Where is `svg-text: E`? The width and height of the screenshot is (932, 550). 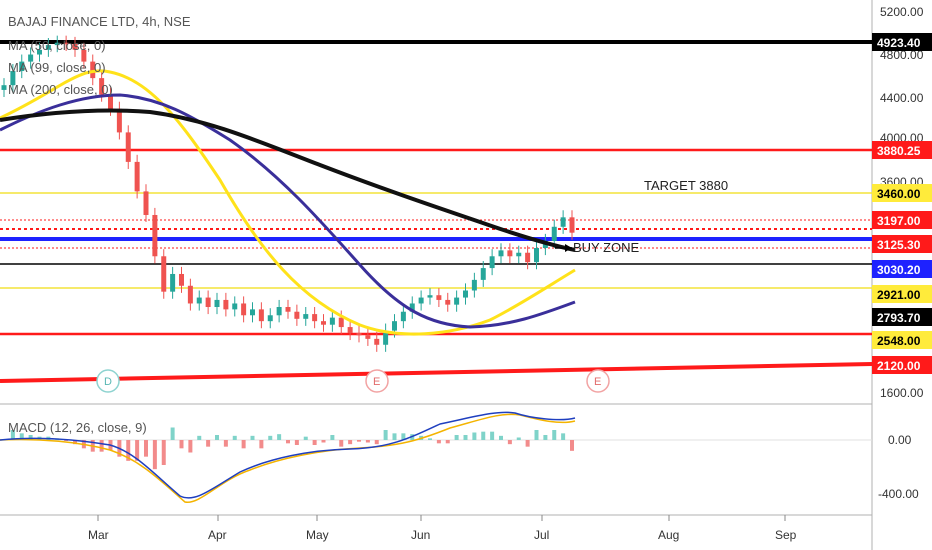
svg-text: E is located at coordinates (376, 382).